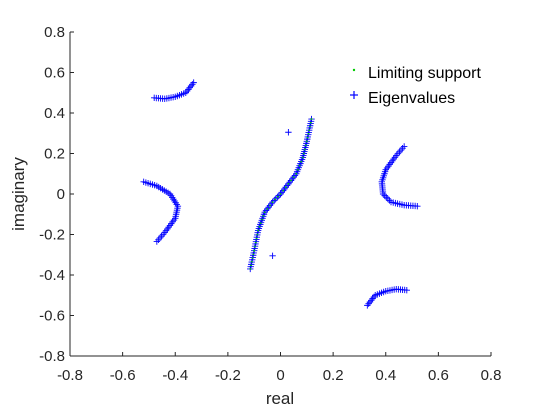  I want to click on y-tick-label: 0.2, so click(54, 154).